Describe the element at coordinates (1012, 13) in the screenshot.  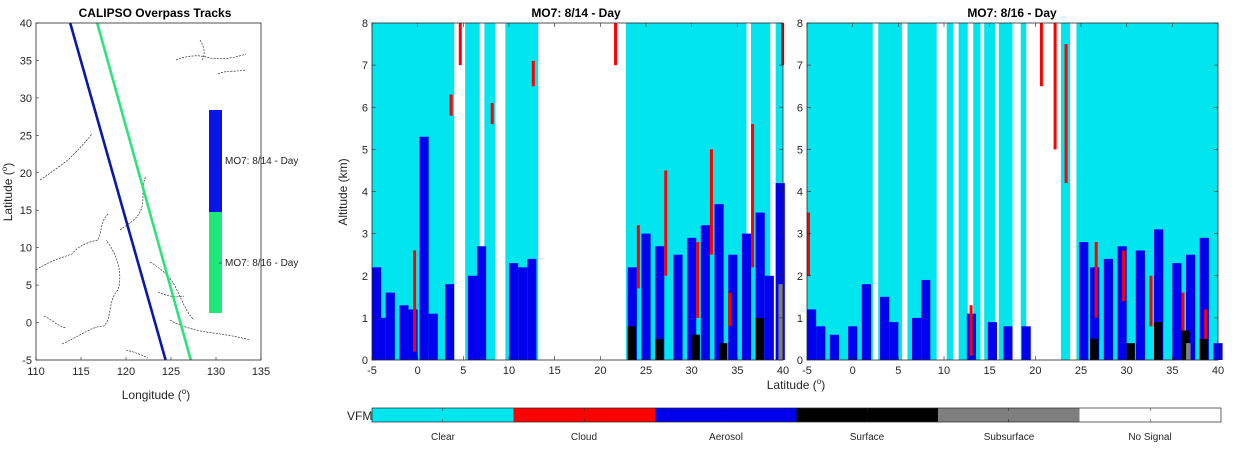
I see `vfm-panel-2-title: MO7: 8/16 - Day` at that location.